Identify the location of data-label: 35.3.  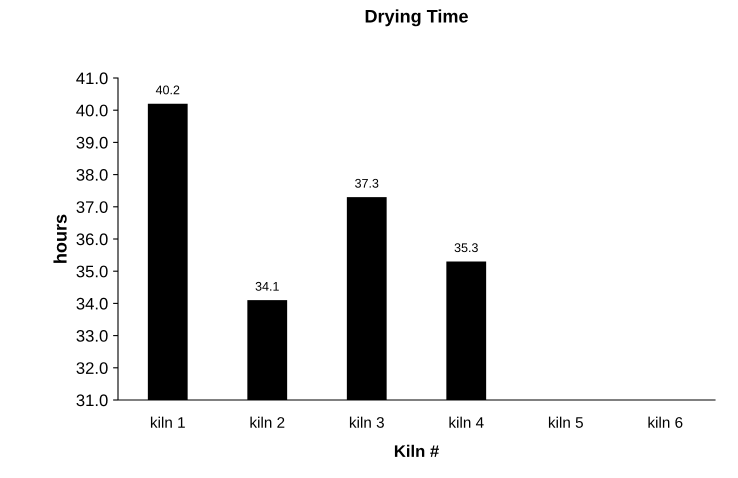
(466, 247).